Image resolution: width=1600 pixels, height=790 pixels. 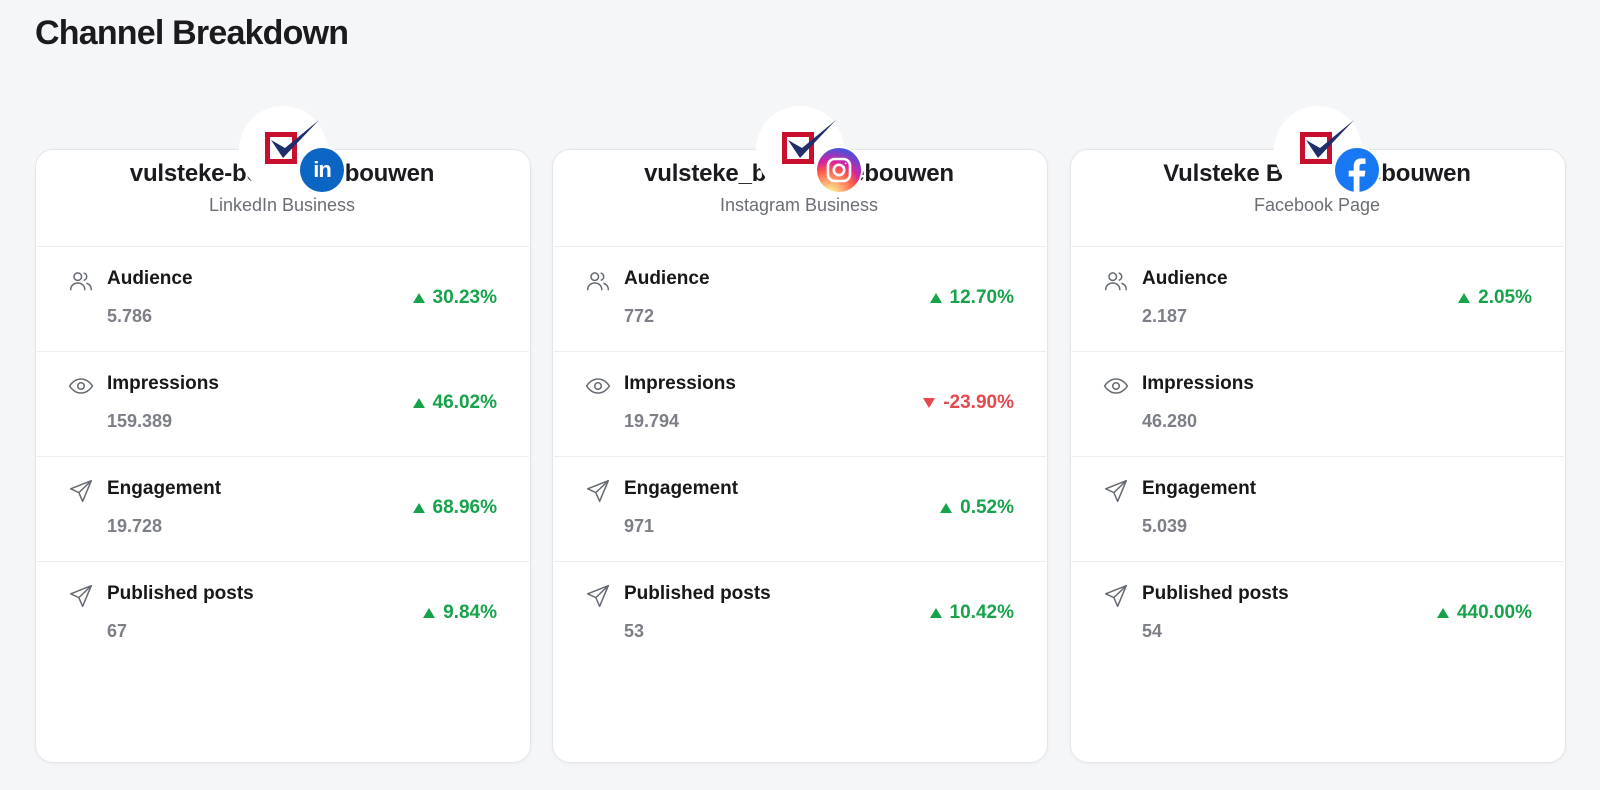 I want to click on metric-change: 68.96%, so click(x=454, y=508).